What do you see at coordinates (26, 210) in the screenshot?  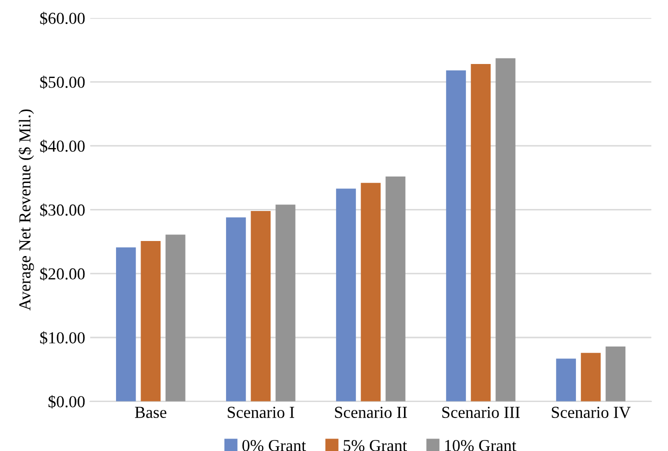 I see `y-axis-title: Average Net Revenue ($ Mil.)` at bounding box center [26, 210].